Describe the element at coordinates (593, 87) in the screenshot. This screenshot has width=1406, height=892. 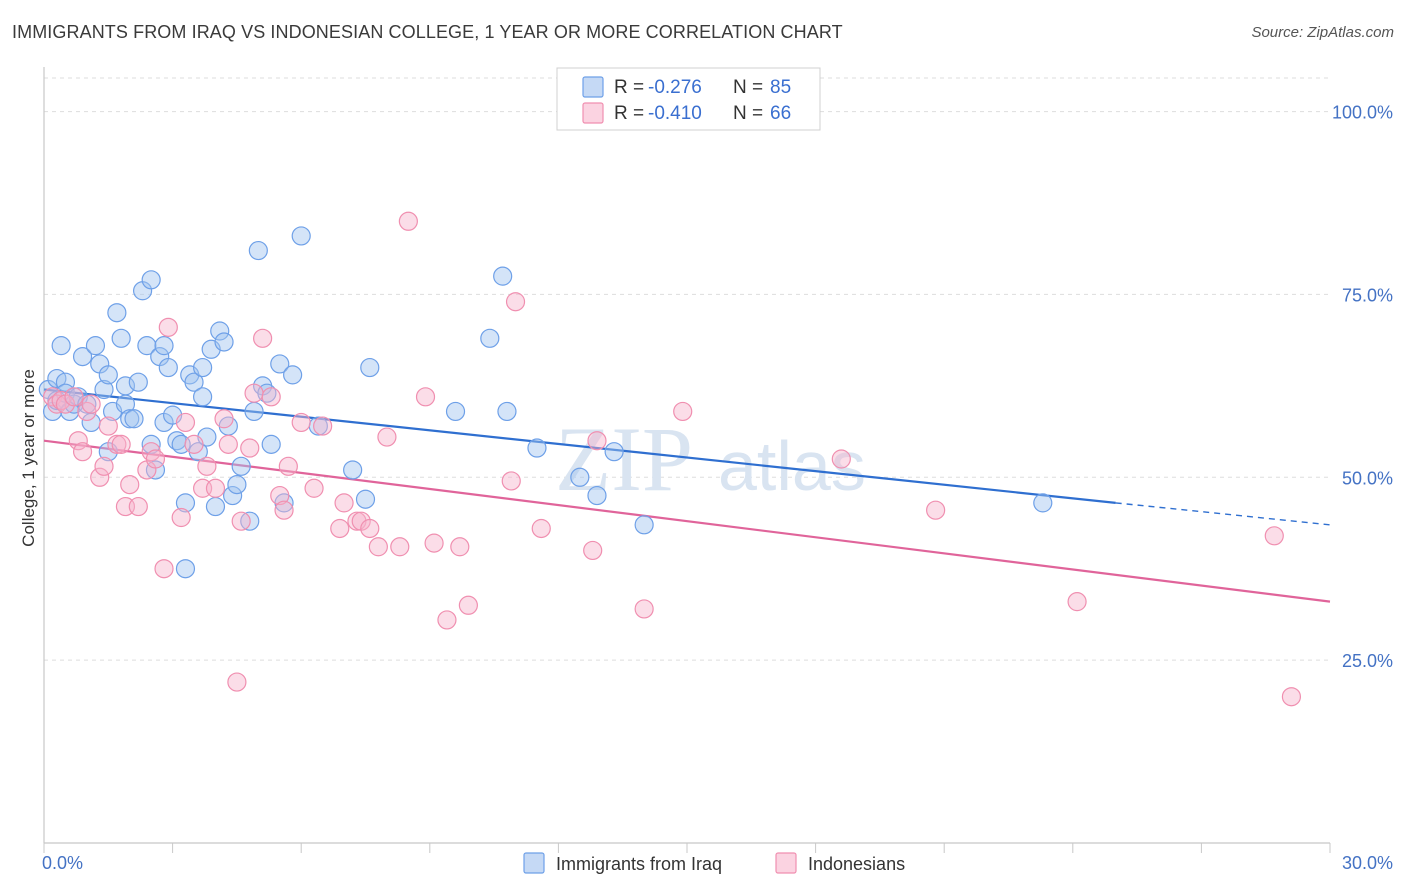
I see `legend-swatch-iraq` at that location.